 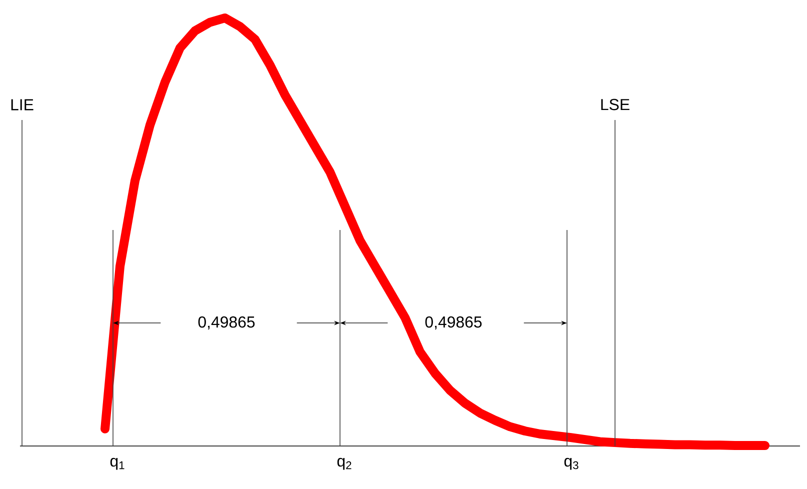 I want to click on text: q$_{3}$, so click(x=571, y=464).